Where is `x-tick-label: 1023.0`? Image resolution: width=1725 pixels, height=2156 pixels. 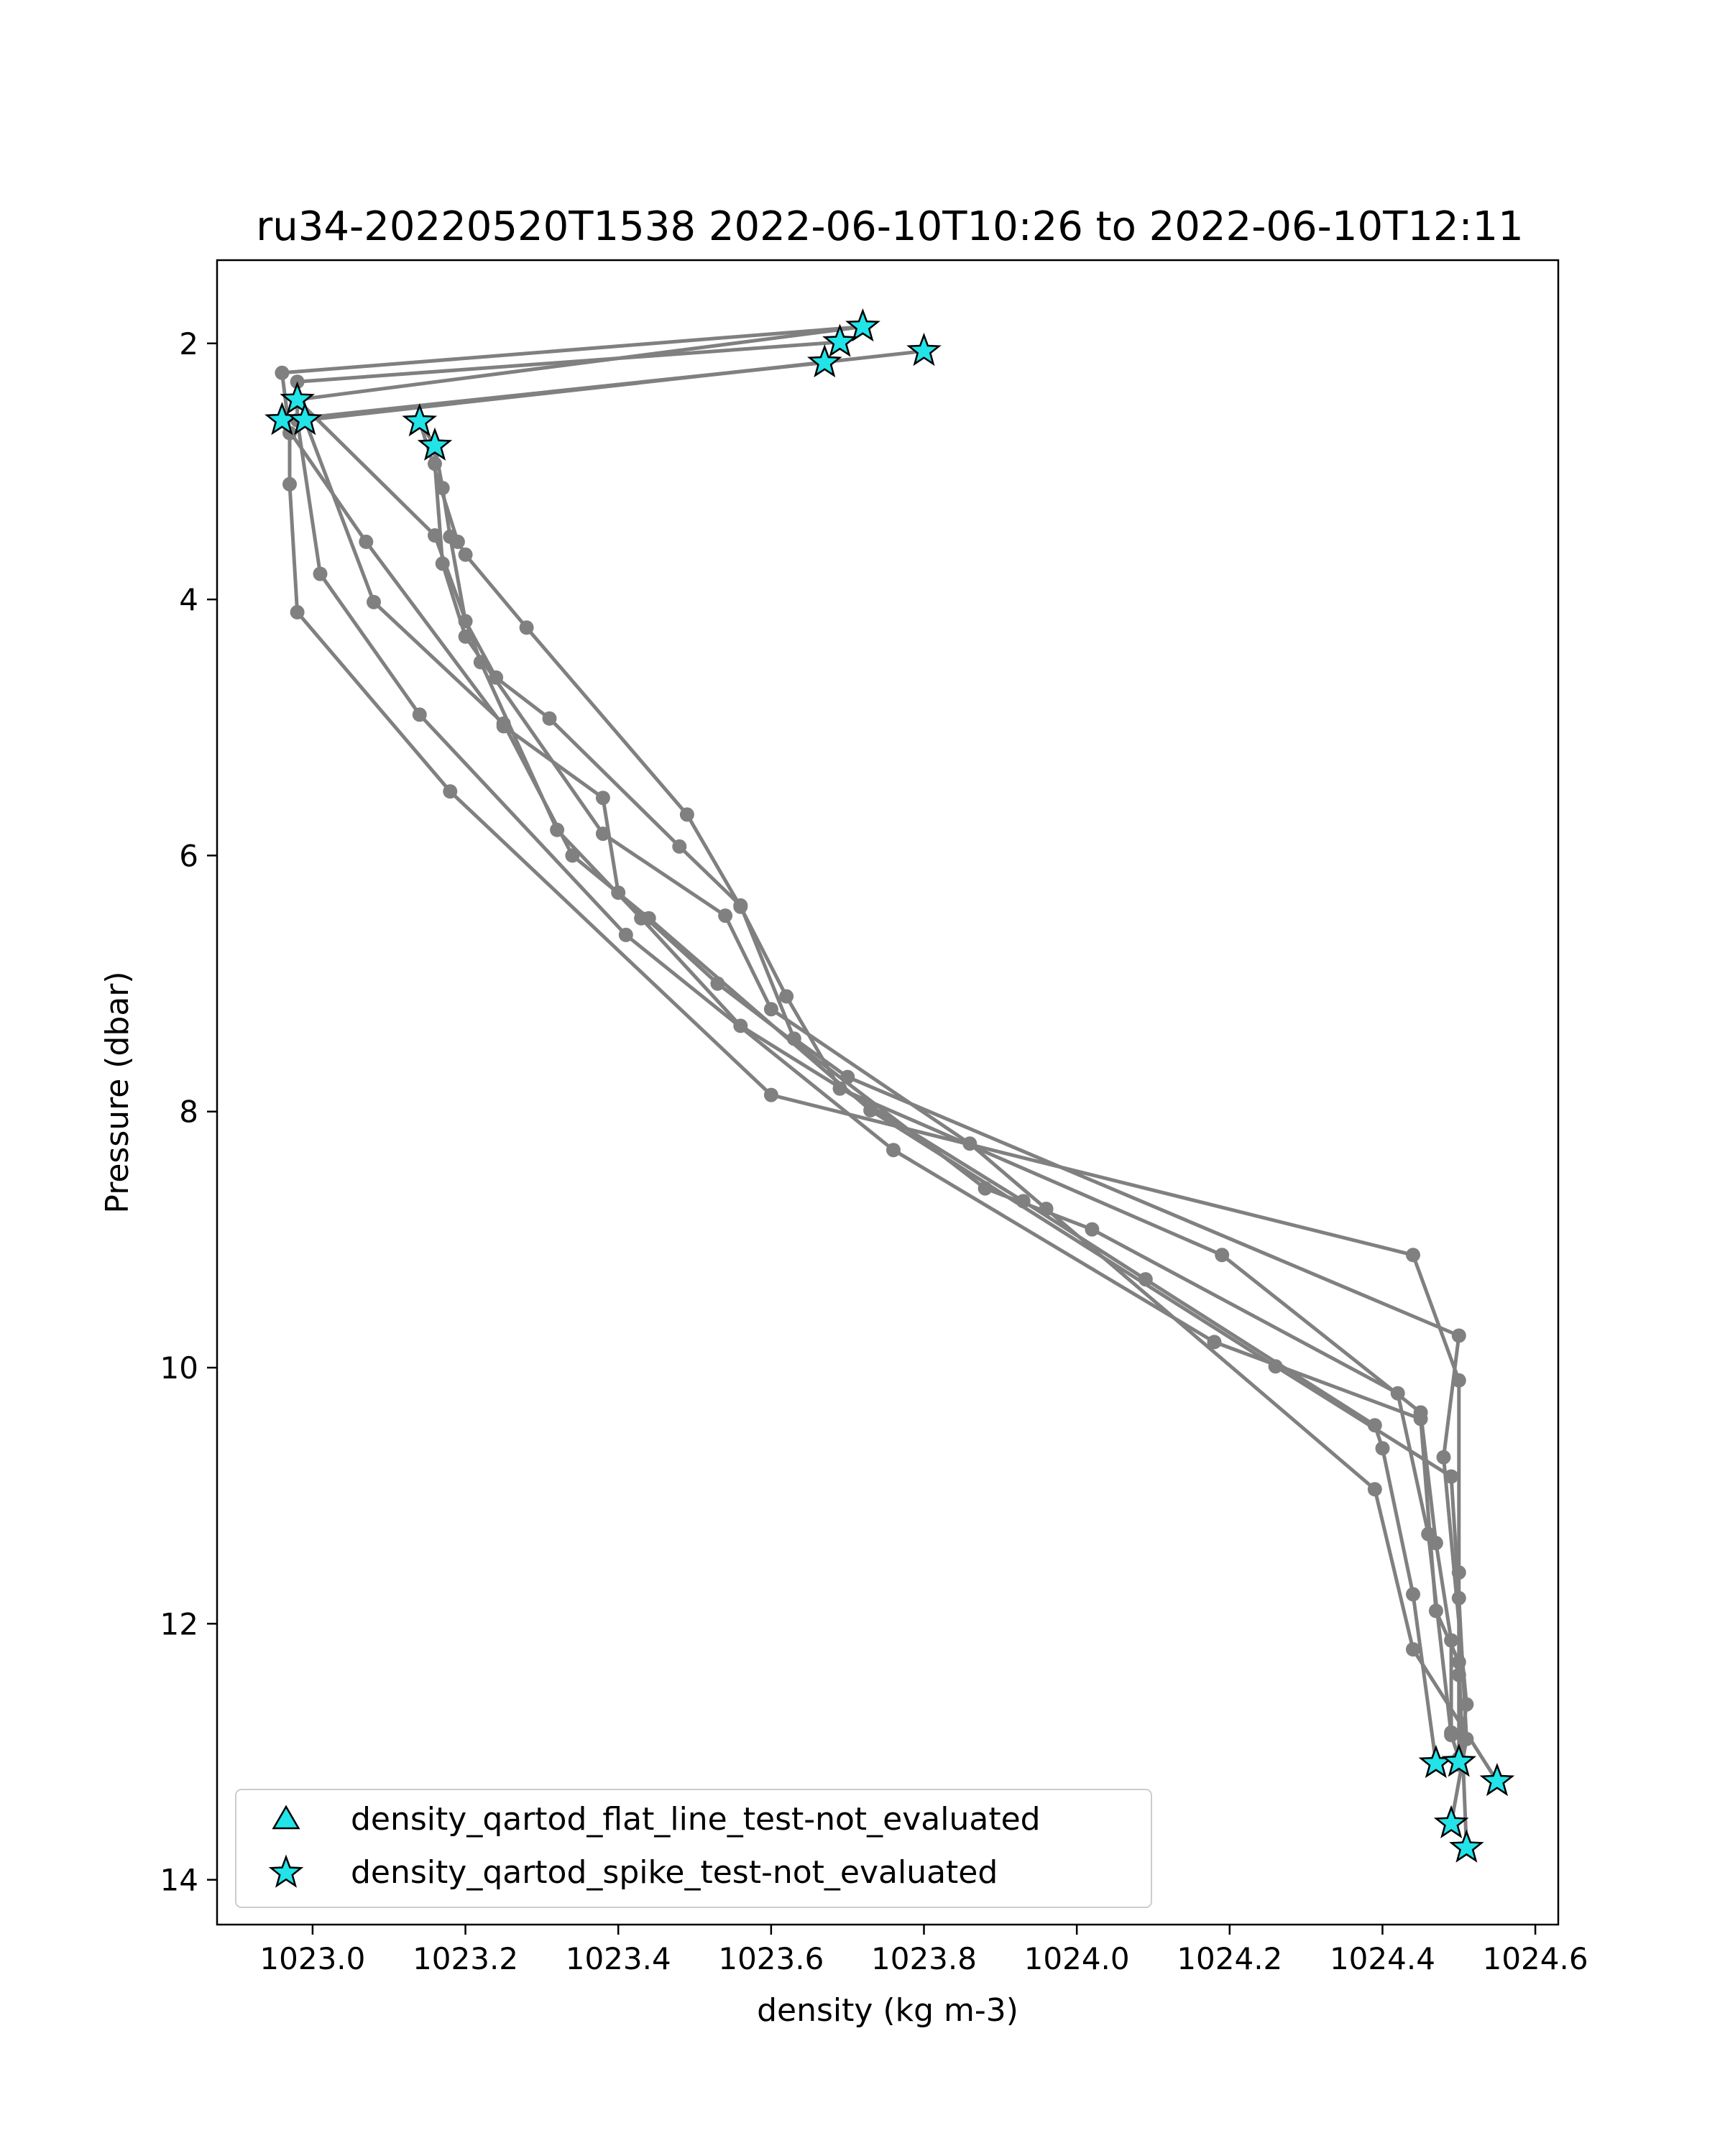
x-tick-label: 1023.0 is located at coordinates (312, 1958).